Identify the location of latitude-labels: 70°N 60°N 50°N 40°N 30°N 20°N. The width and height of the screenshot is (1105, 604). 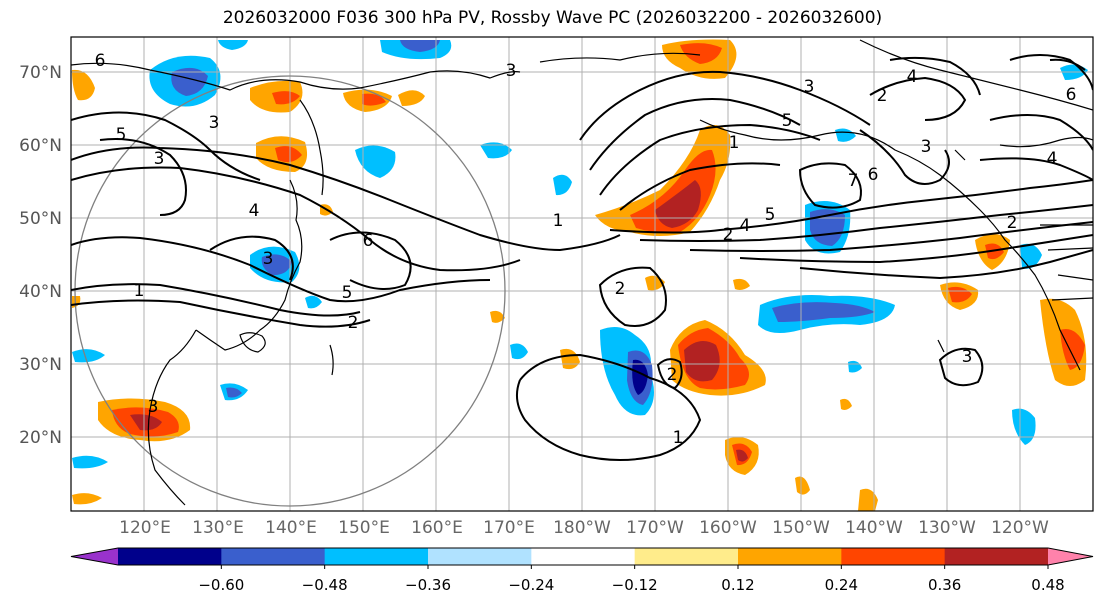
(40, 255).